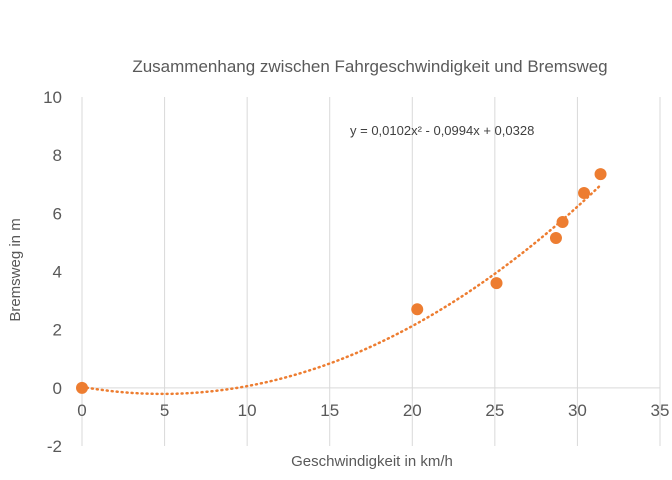  I want to click on x-tick-label: 0, so click(81, 410).